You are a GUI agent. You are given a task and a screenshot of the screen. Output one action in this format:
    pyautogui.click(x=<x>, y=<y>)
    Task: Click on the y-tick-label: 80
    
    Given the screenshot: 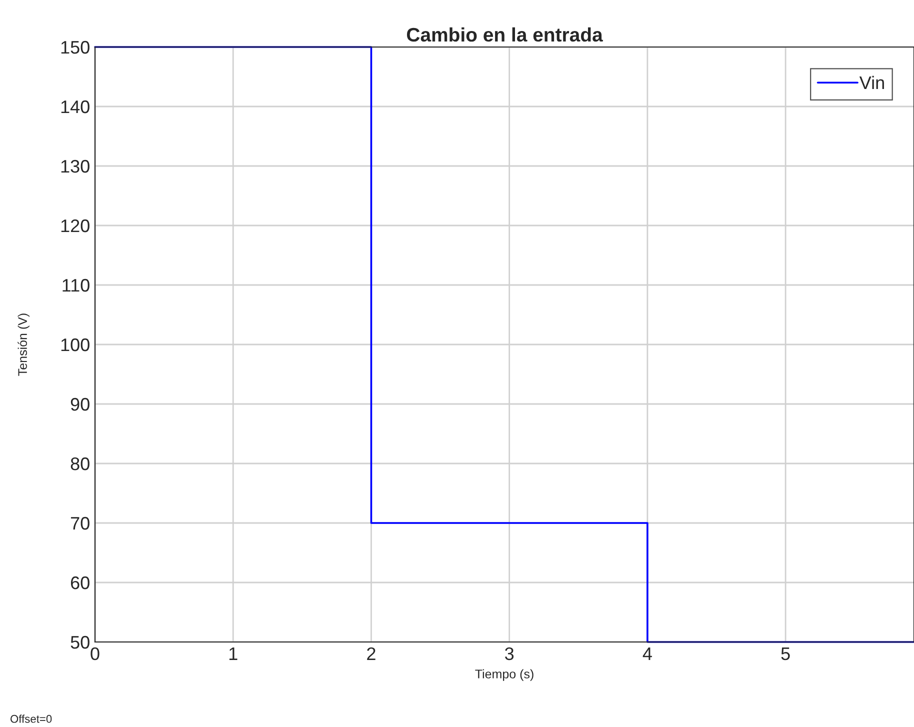 What is the action you would take?
    pyautogui.click(x=80, y=463)
    